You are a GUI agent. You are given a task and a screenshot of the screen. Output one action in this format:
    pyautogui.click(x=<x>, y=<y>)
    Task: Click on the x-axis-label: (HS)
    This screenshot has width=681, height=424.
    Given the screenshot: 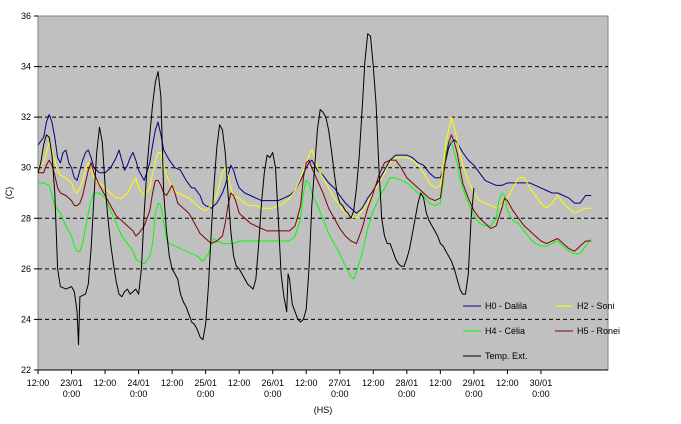 What is the action you would take?
    pyautogui.click(x=323, y=410)
    